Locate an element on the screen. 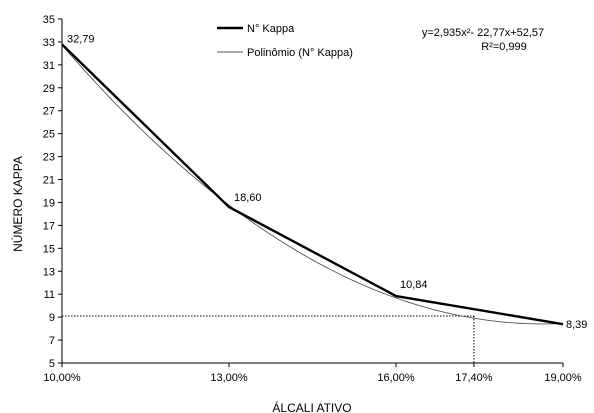  data-label: 18,60 is located at coordinates (248, 198).